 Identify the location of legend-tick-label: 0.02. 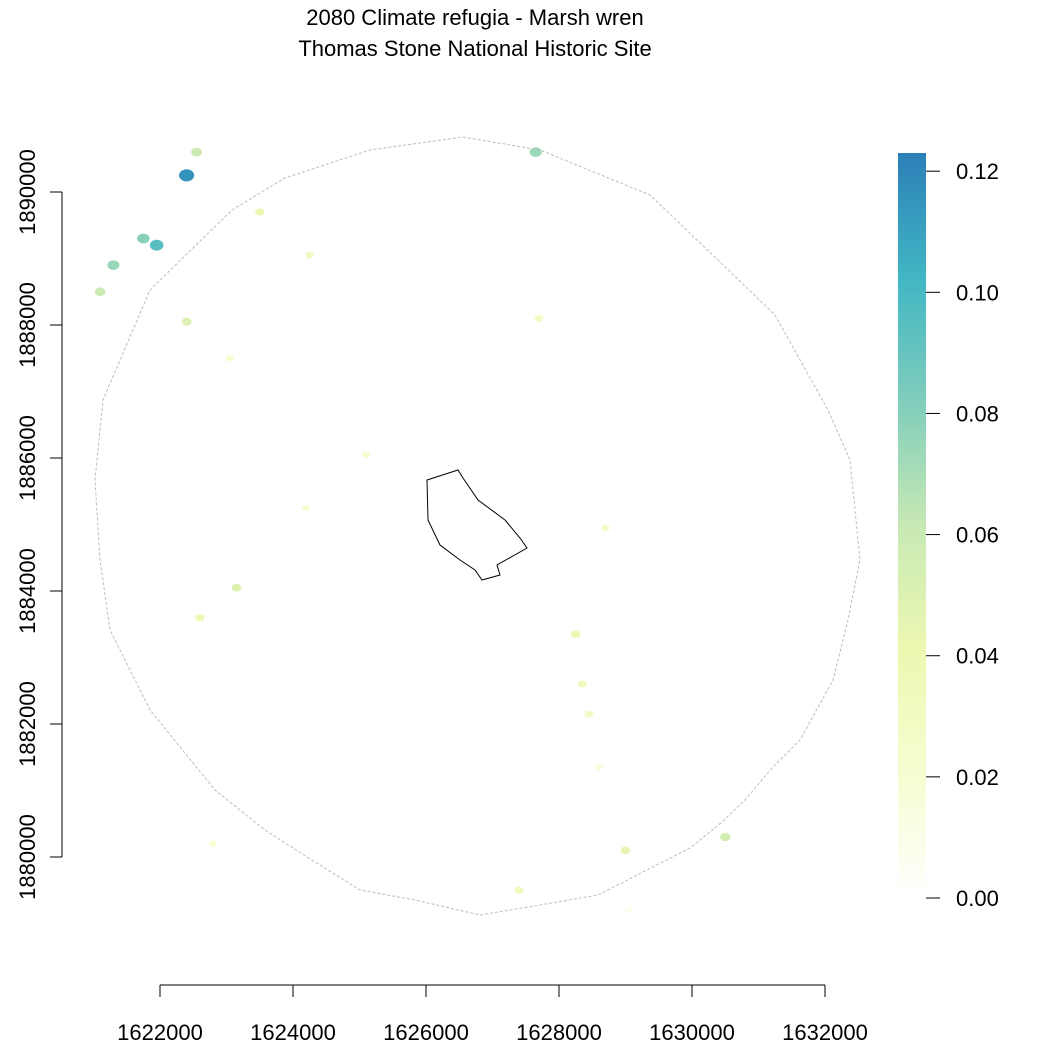
(977, 777).